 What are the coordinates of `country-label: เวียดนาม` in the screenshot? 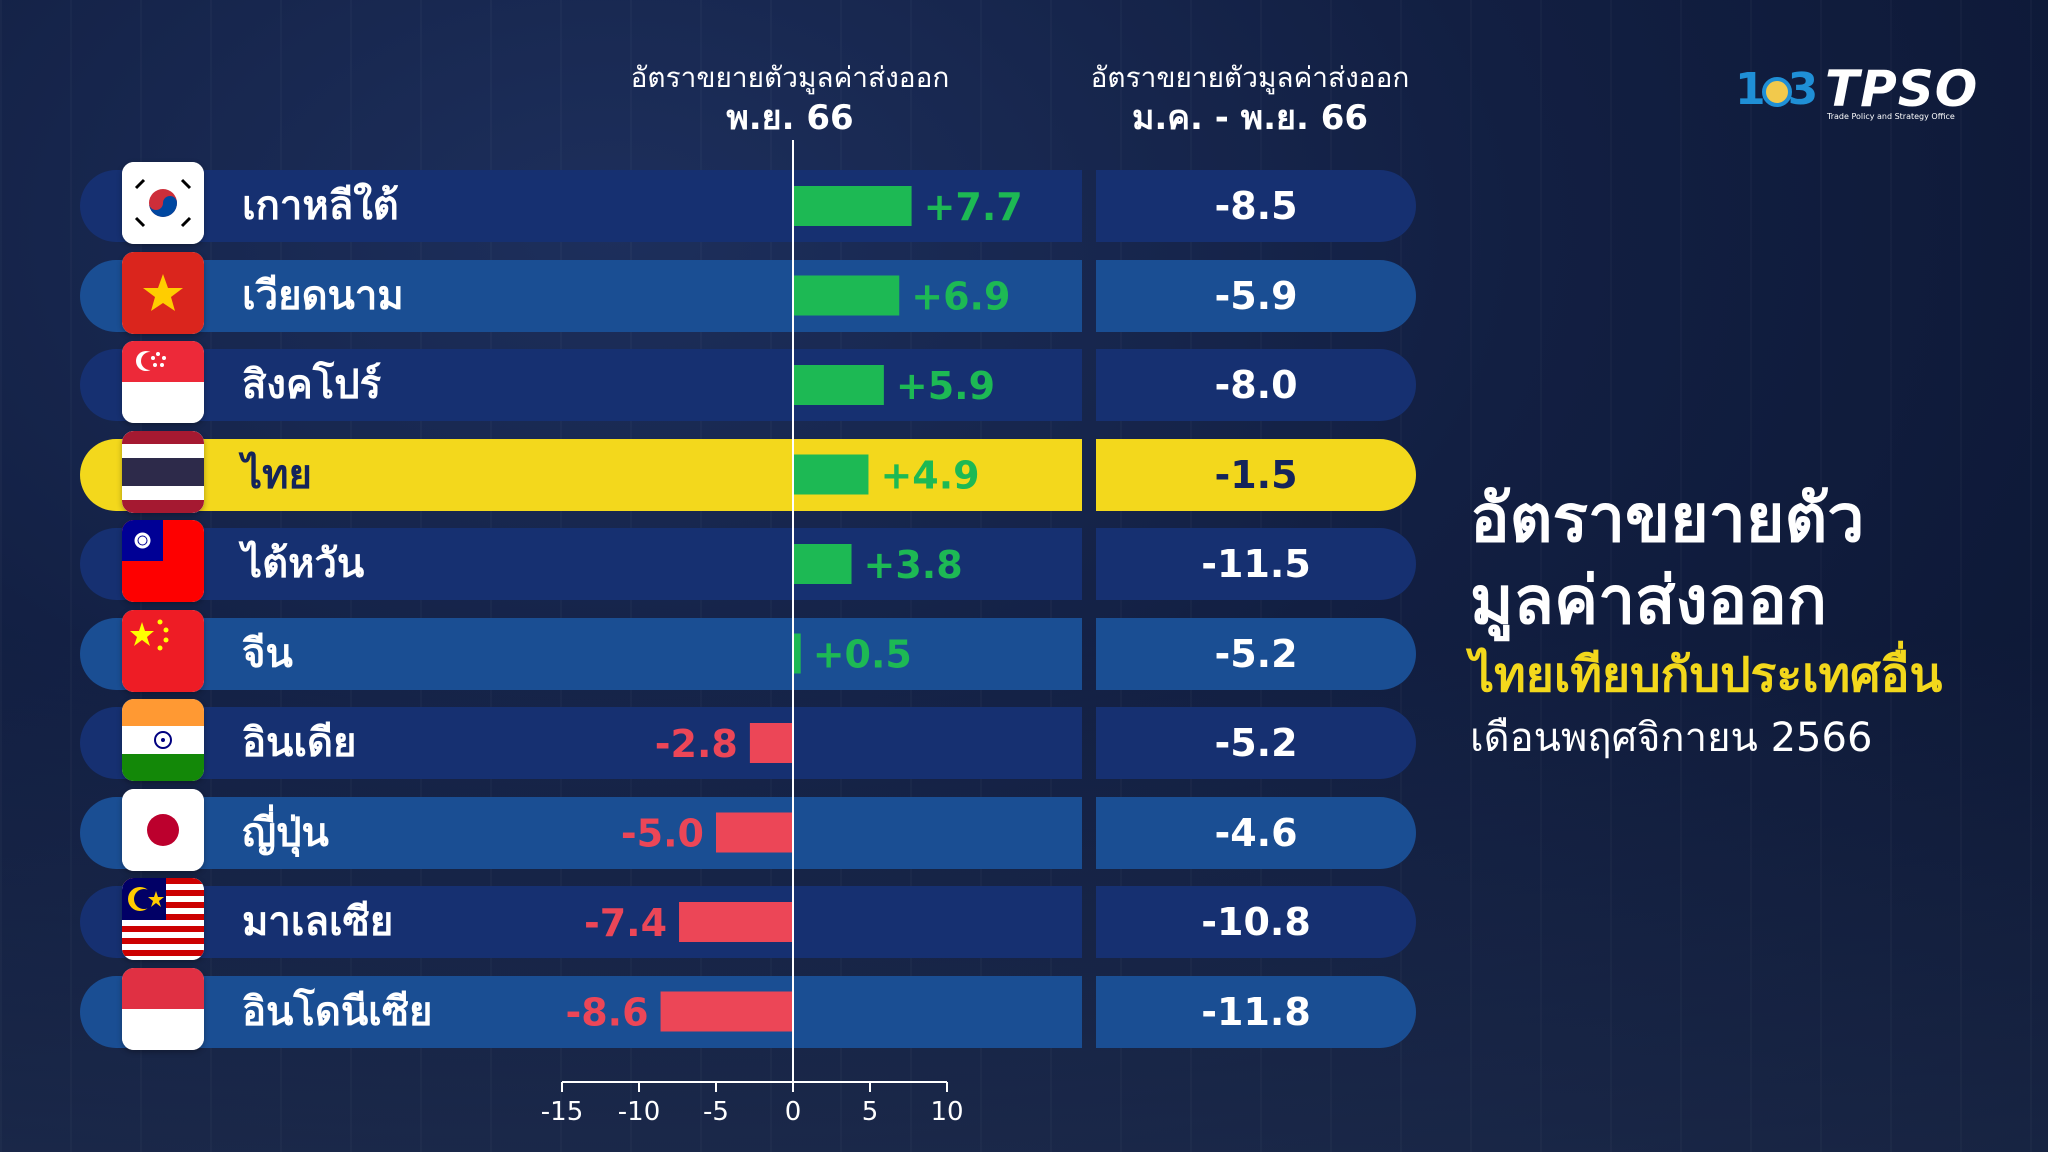 It's located at (323, 295).